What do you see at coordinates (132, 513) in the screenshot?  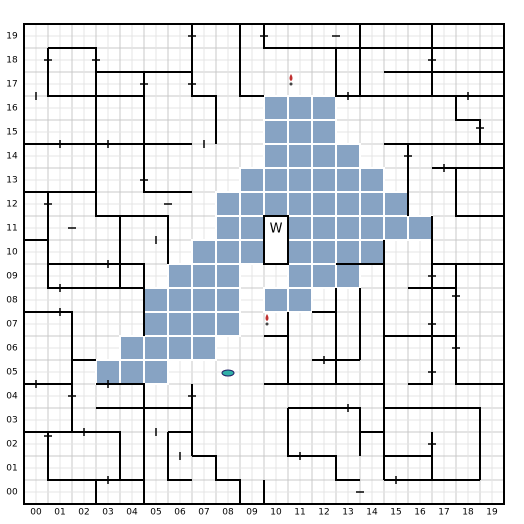 I see `x-label: 04` at bounding box center [132, 513].